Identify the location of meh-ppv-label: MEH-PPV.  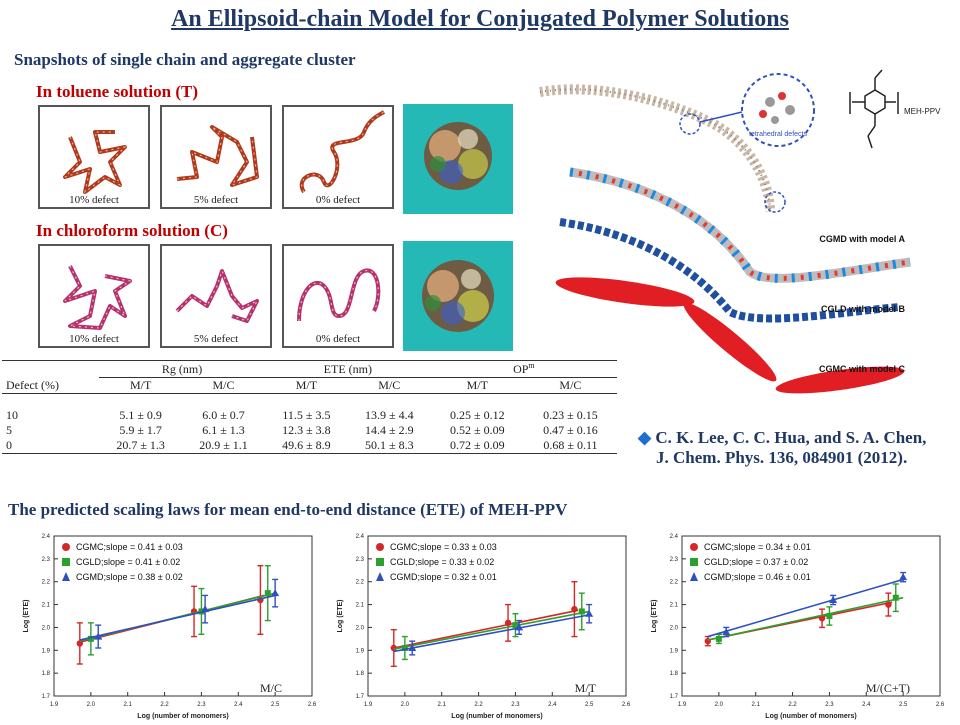
(922, 111).